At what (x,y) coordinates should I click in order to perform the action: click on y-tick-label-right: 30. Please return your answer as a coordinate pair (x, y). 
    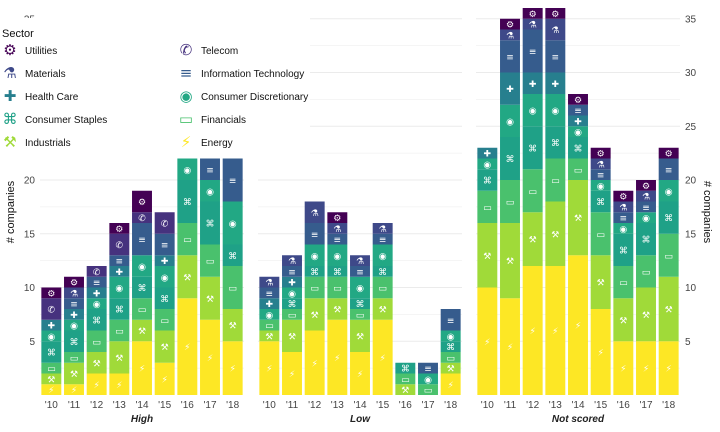
    Looking at the image, I should click on (691, 73).